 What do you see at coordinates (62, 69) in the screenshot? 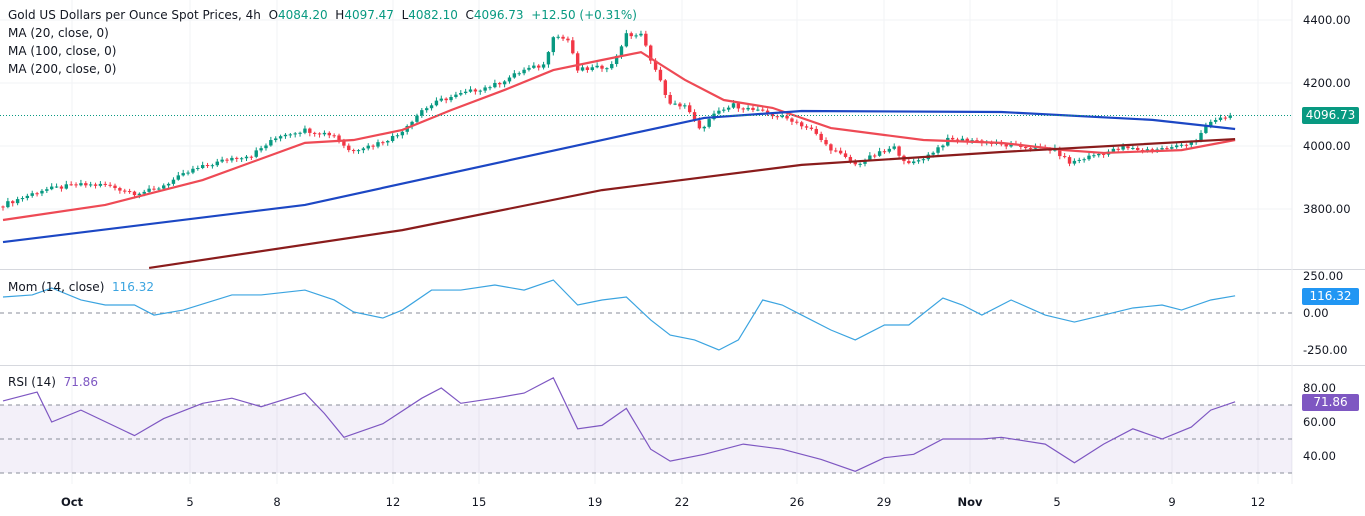
I see `legend-ma200: MA (200, close, 0)` at bounding box center [62, 69].